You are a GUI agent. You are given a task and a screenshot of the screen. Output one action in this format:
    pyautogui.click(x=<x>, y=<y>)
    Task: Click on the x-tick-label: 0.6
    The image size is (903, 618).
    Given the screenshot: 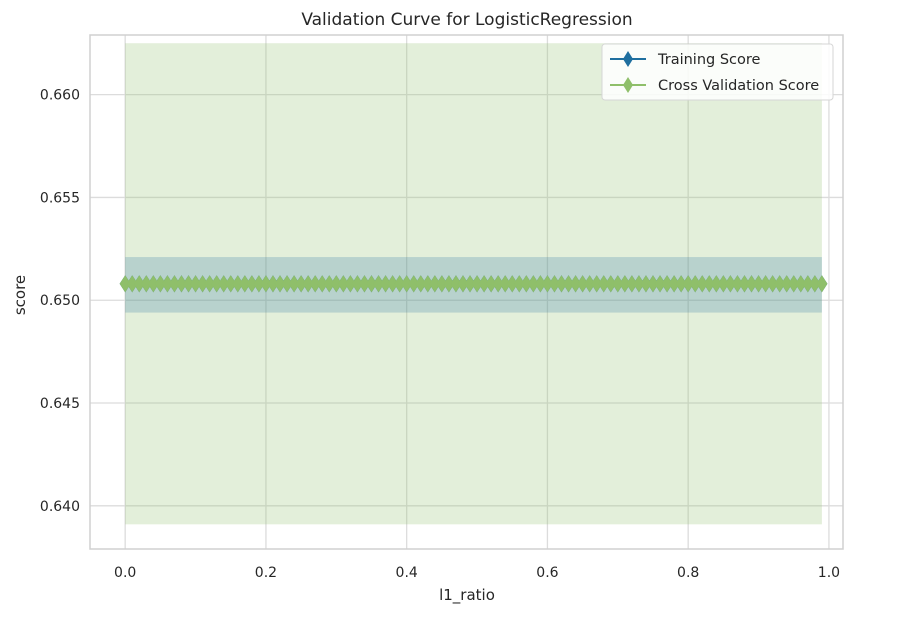 What is the action you would take?
    pyautogui.click(x=547, y=573)
    